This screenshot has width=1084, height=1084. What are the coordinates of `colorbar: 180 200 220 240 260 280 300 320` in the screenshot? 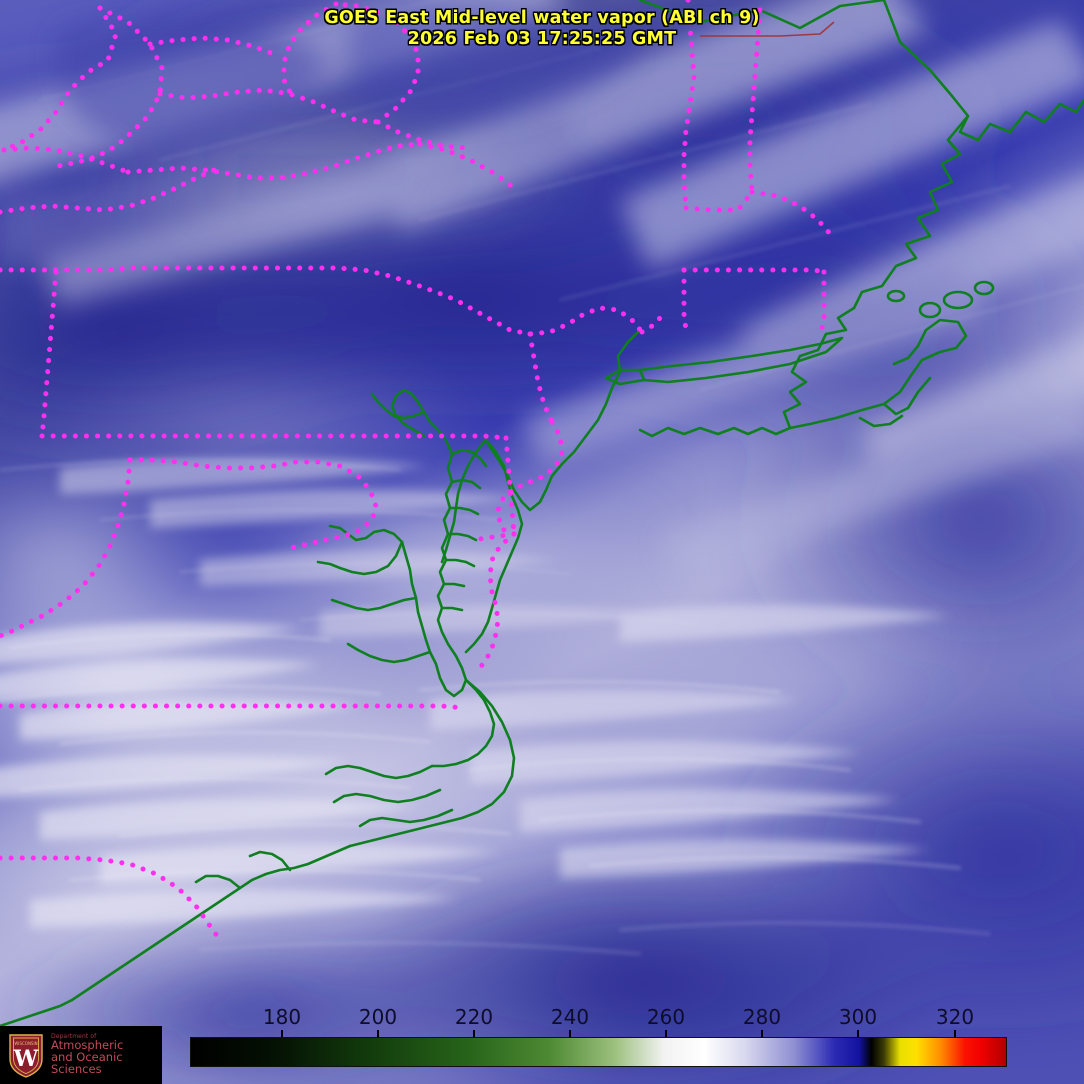 It's located at (542, 1044).